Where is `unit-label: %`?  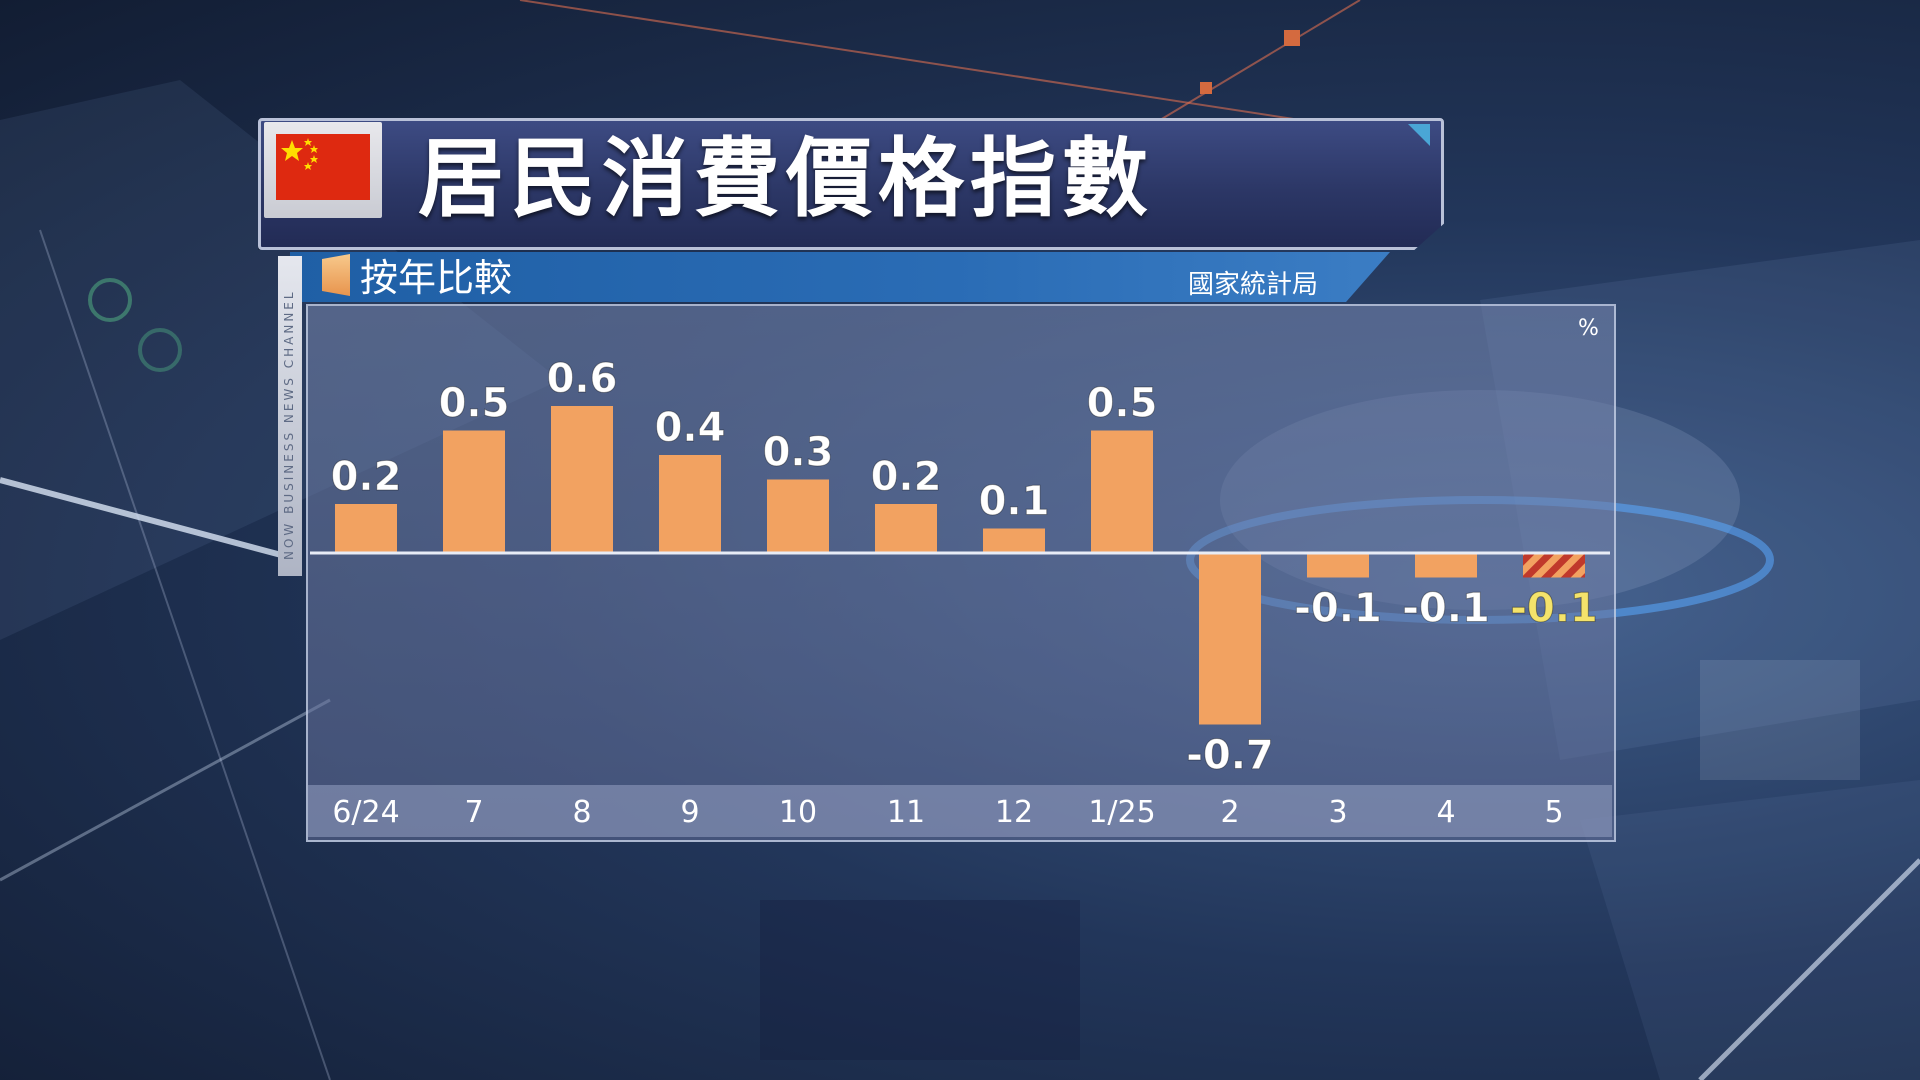 unit-label: % is located at coordinates (1588, 328).